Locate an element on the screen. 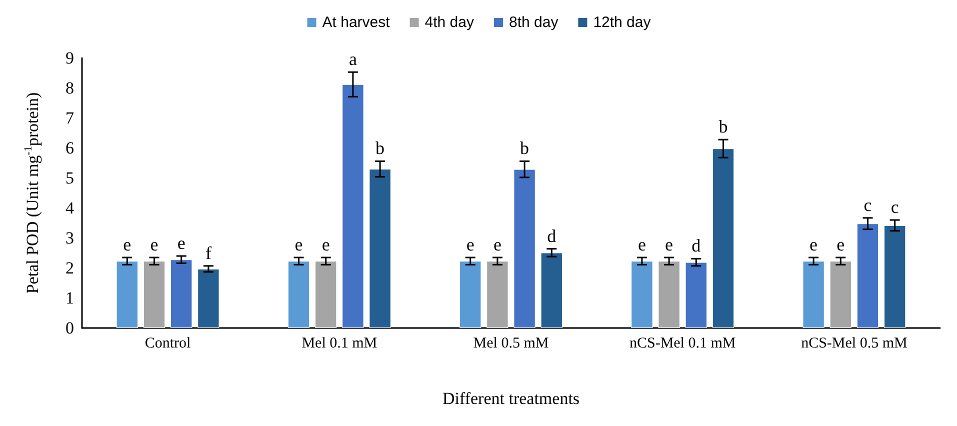  x-axis-title: Different treatments is located at coordinates (511, 398).